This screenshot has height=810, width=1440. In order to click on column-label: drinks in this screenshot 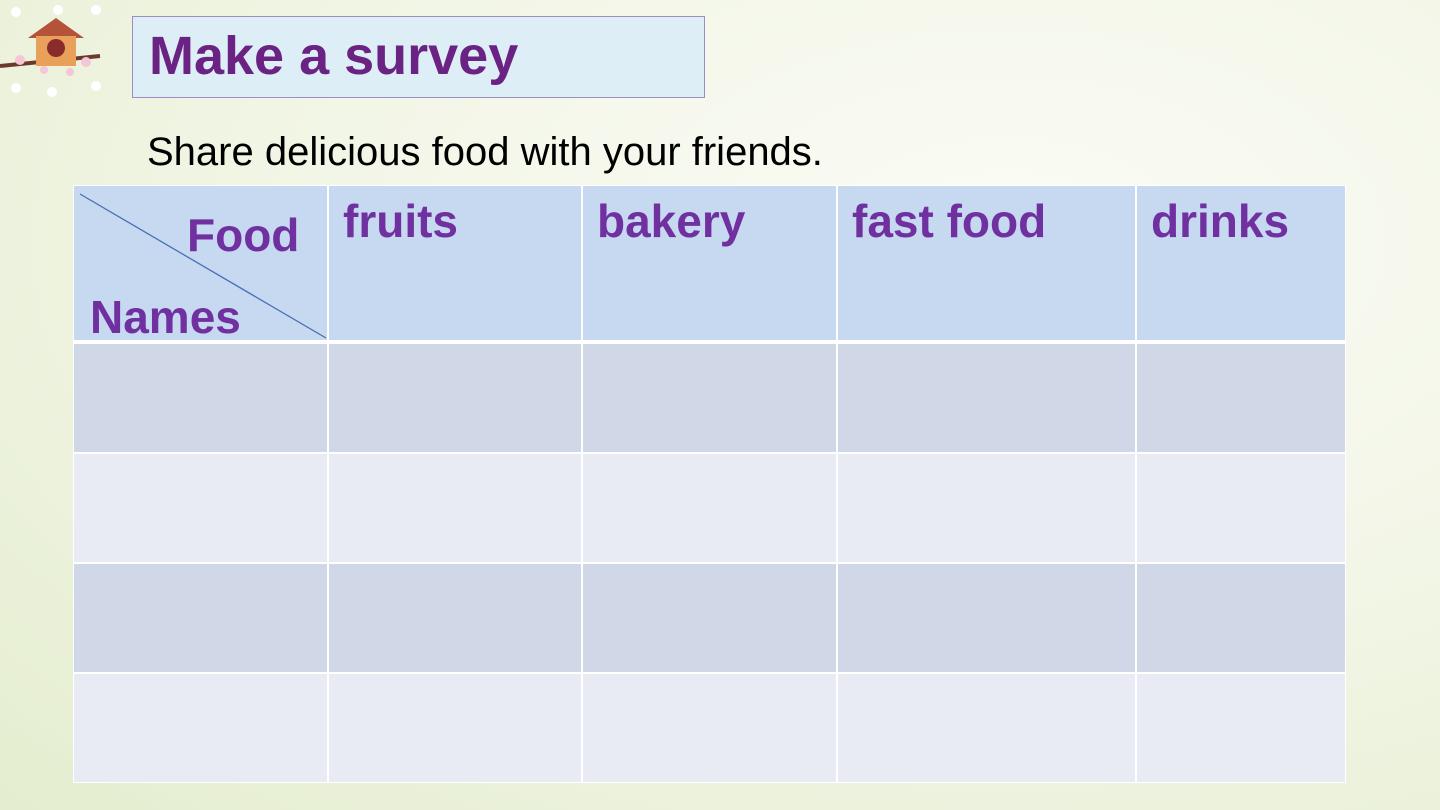, I will do `click(1220, 221)`.